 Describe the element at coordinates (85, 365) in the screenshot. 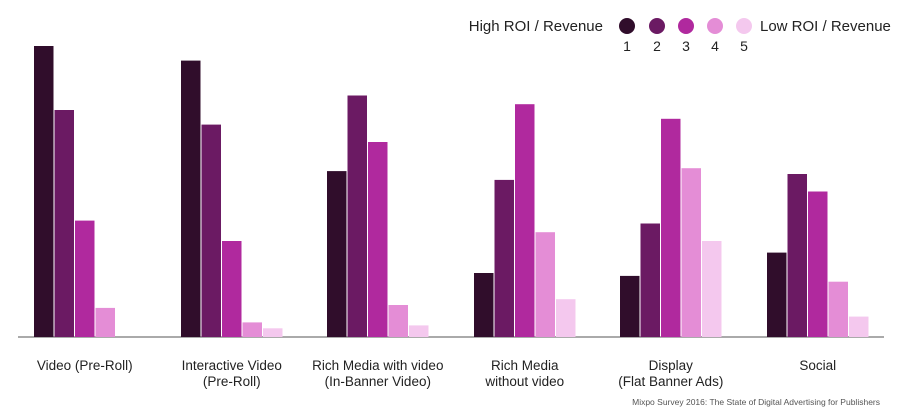

I see `category-label: Video (Pre-Roll)` at that location.